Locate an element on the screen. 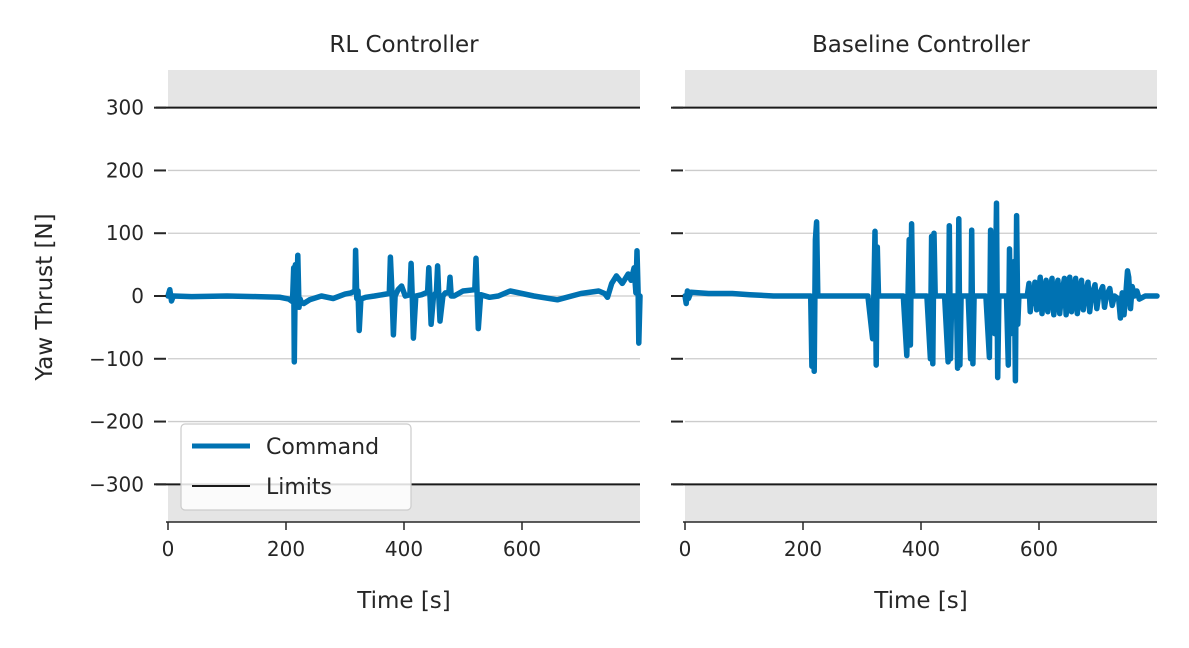  legend-command-label: Command is located at coordinates (322, 447).